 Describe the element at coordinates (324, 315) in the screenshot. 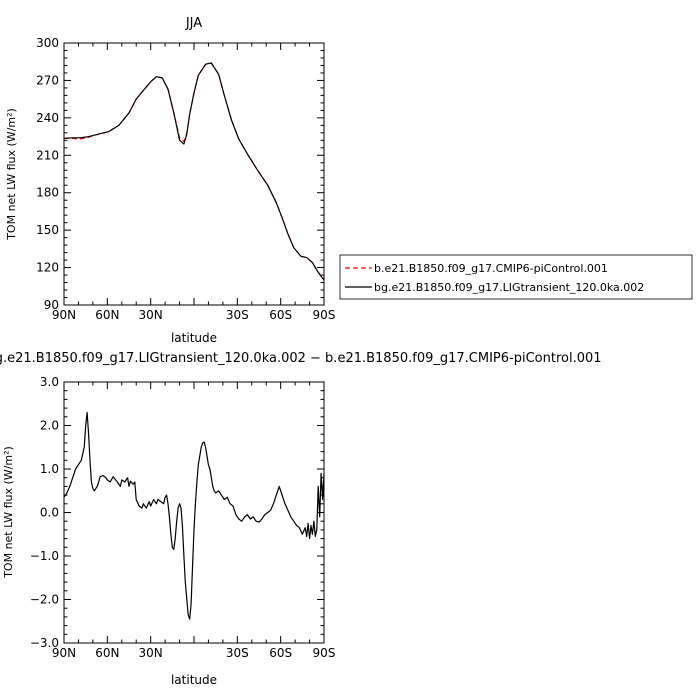

I see `top-xtick-label: 90S` at that location.